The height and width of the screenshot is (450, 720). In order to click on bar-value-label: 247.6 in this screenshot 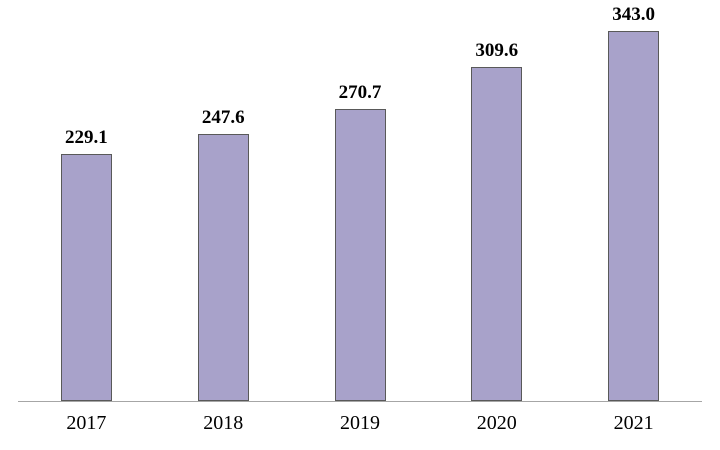, I will do `click(223, 117)`.